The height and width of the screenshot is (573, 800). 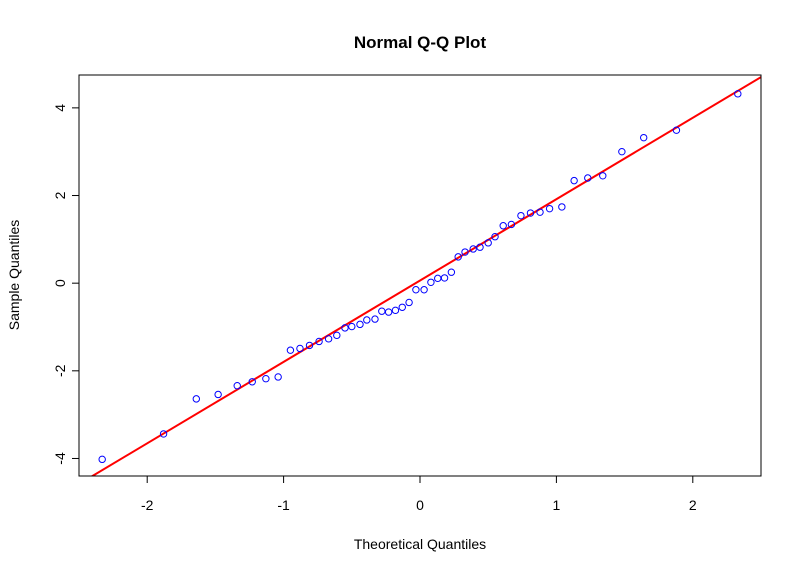 I want to click on y-tick-label: 0, so click(x=60, y=283).